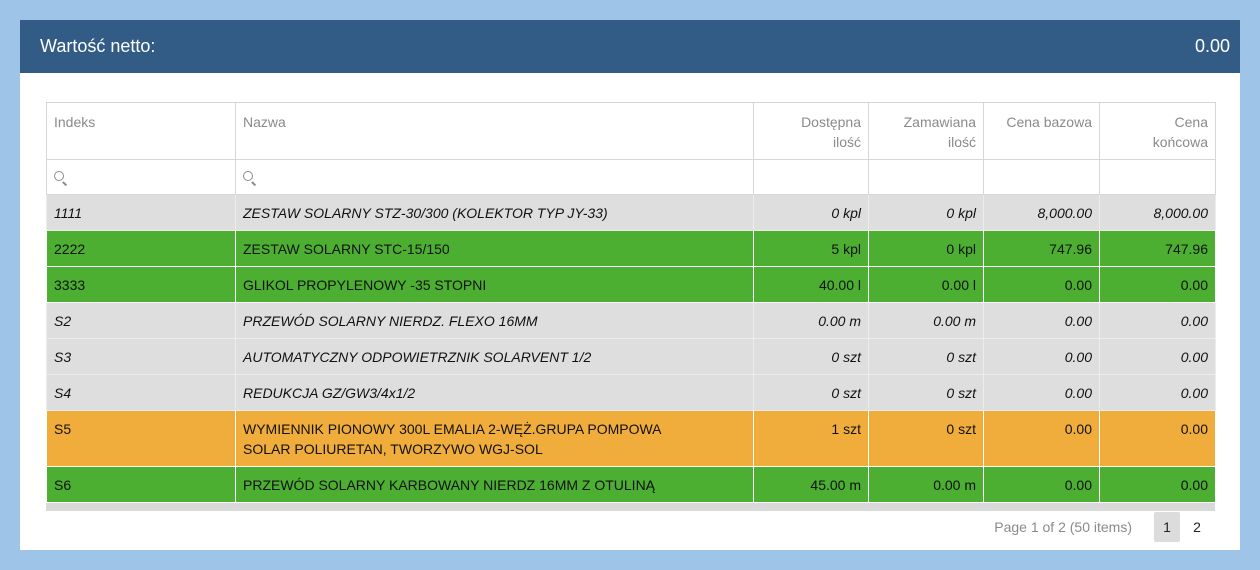  Describe the element at coordinates (630, 507) in the screenshot. I see `horizontal-scrollbar` at that location.